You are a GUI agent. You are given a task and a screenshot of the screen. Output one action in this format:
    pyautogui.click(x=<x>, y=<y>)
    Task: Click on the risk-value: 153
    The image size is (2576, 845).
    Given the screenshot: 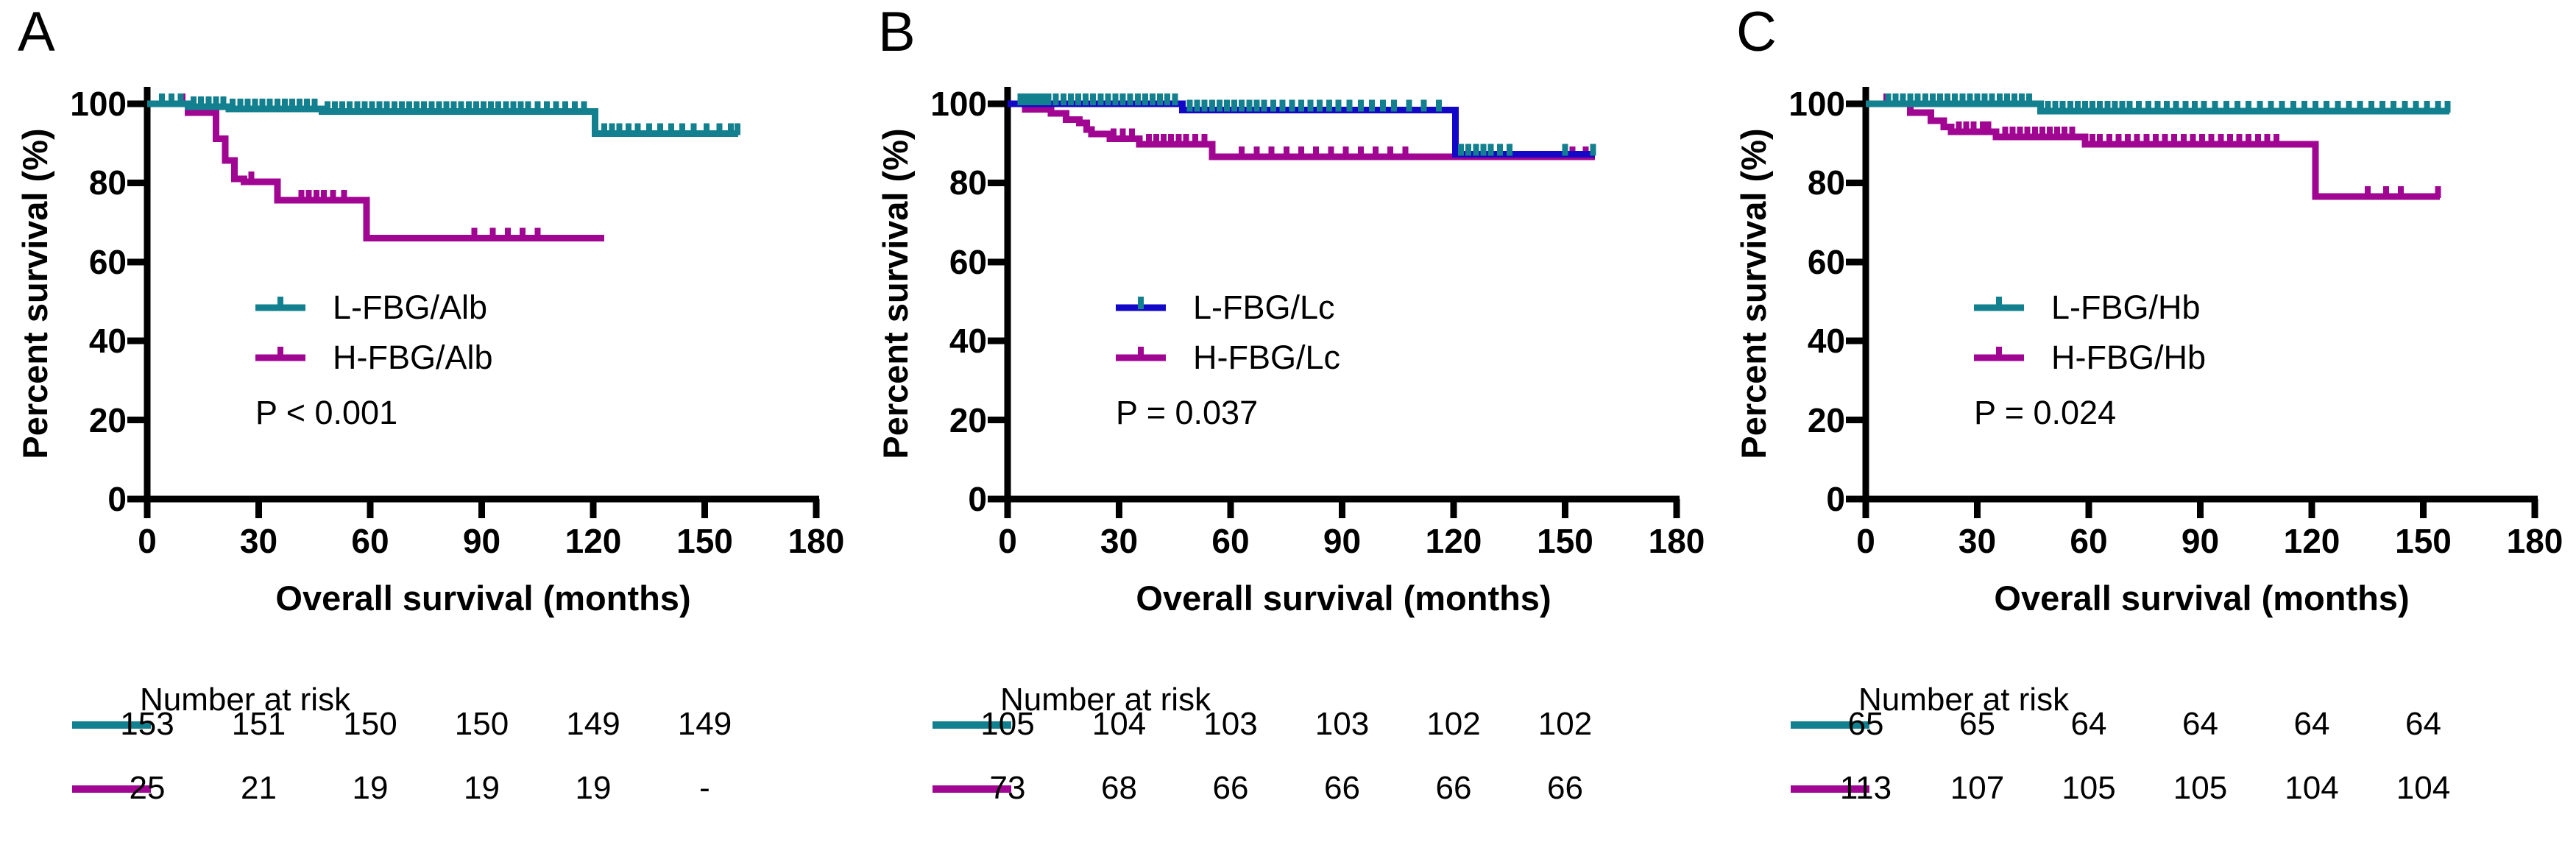 What is the action you would take?
    pyautogui.click(x=147, y=724)
    